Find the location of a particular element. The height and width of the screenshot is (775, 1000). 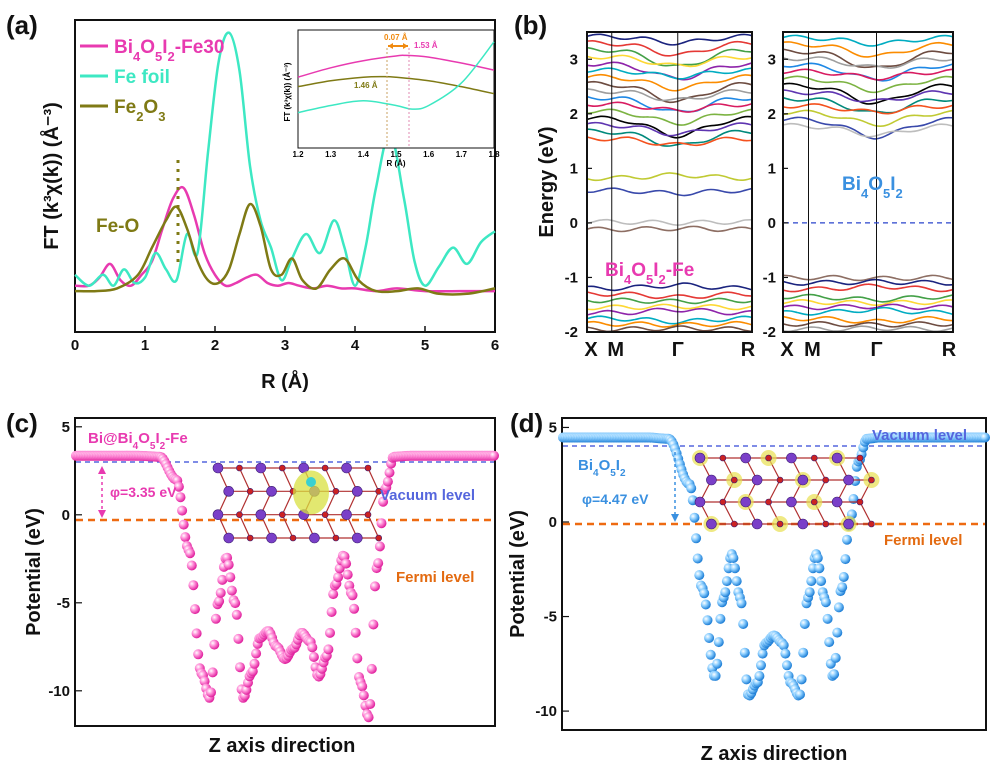

panel-c-label: Bi@Bi4O5I2-Fe is located at coordinates (138, 441).